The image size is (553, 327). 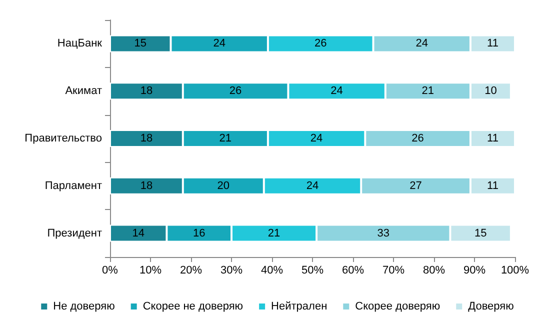 I want to click on y-tick-label: Президент, so click(x=74, y=233).